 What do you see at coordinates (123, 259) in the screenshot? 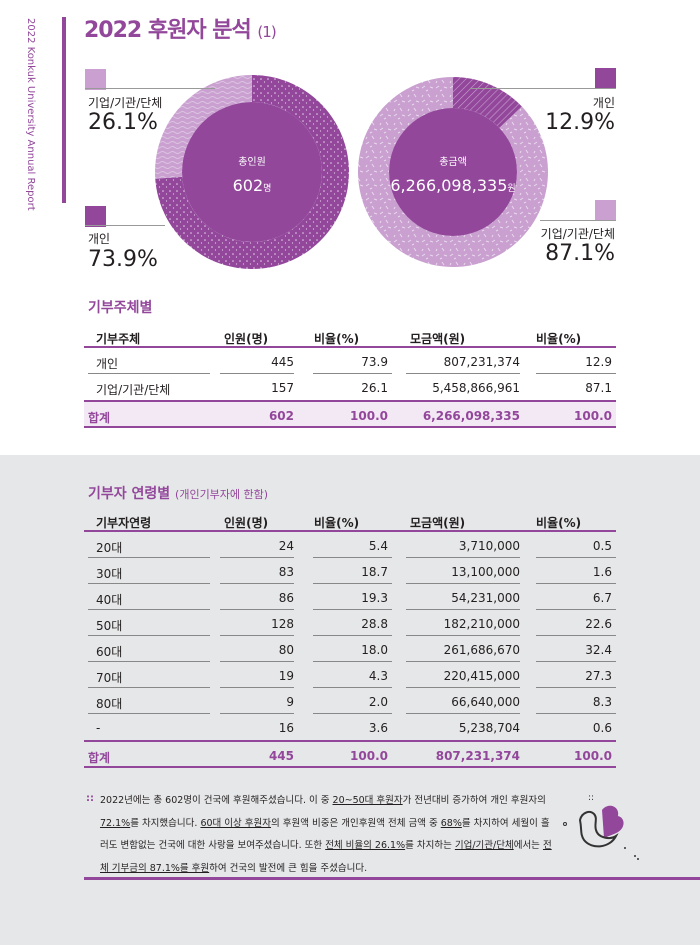
I see `legend-pct-individual: 73.9%` at bounding box center [123, 259].